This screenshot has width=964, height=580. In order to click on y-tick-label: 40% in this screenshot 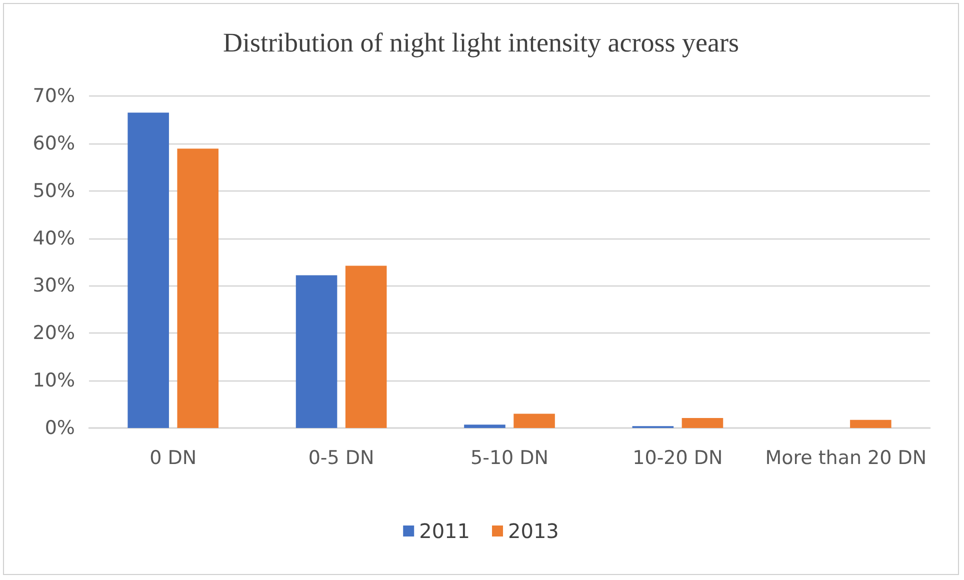, I will do `click(53, 238)`.